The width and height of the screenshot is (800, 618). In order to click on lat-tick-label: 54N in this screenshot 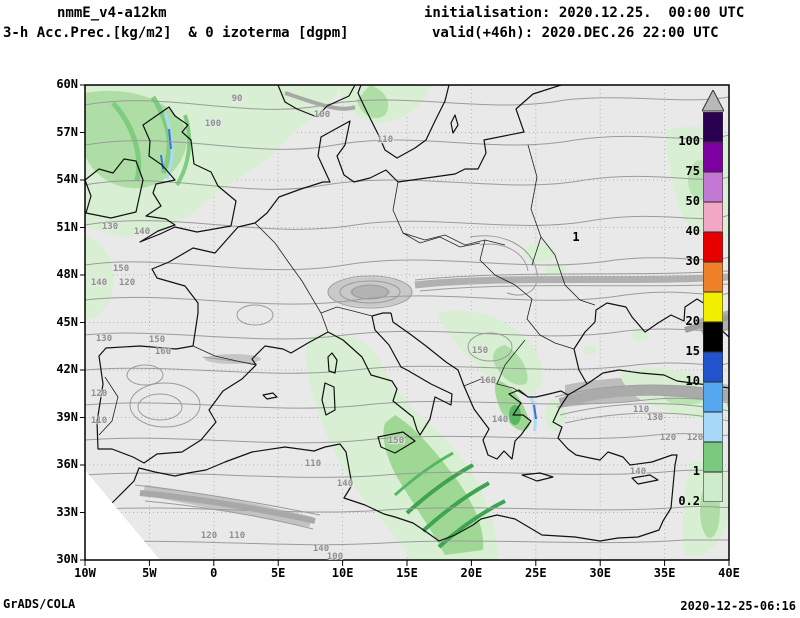, I will do `click(67, 179)`.